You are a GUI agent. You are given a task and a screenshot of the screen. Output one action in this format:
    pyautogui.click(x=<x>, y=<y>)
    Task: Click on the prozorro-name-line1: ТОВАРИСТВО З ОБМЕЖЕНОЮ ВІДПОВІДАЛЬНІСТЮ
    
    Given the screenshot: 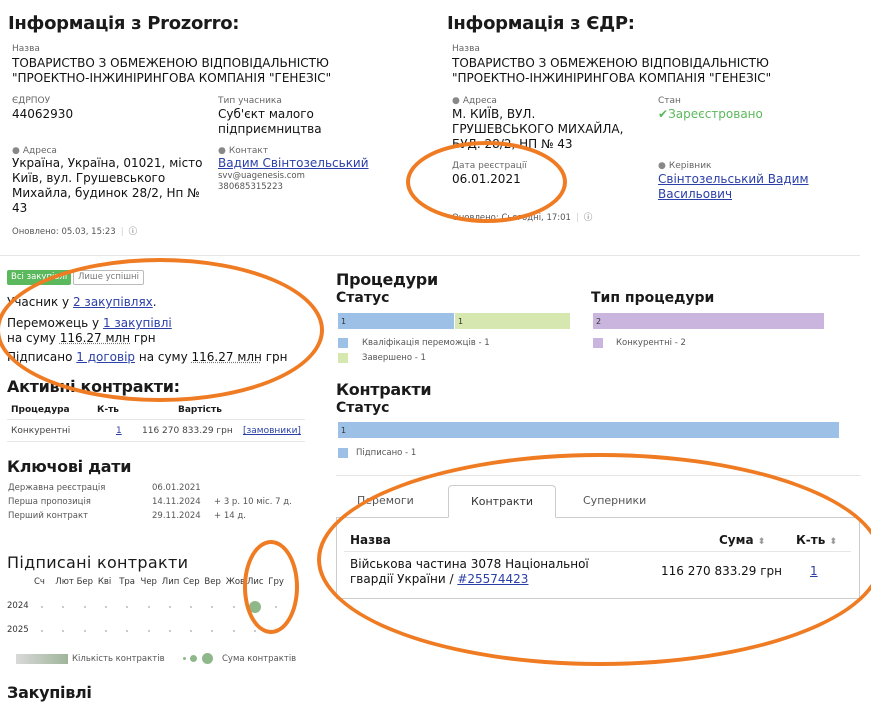 What is the action you would take?
    pyautogui.click(x=170, y=63)
    